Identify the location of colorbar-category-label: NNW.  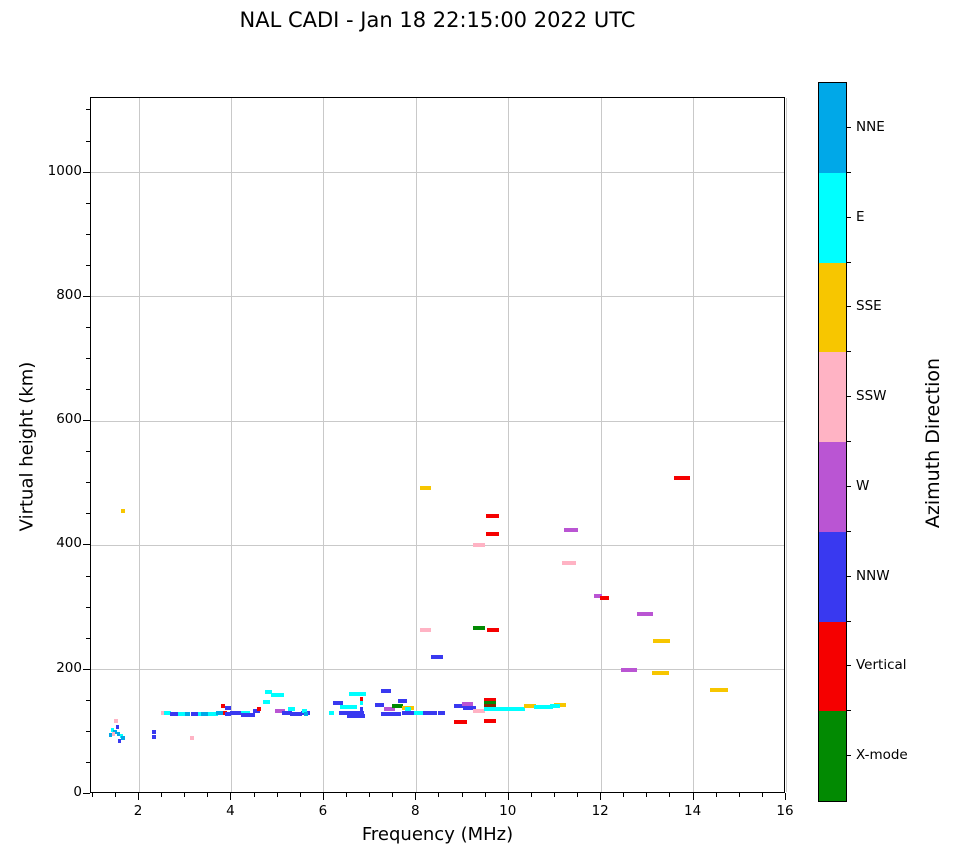
(873, 575).